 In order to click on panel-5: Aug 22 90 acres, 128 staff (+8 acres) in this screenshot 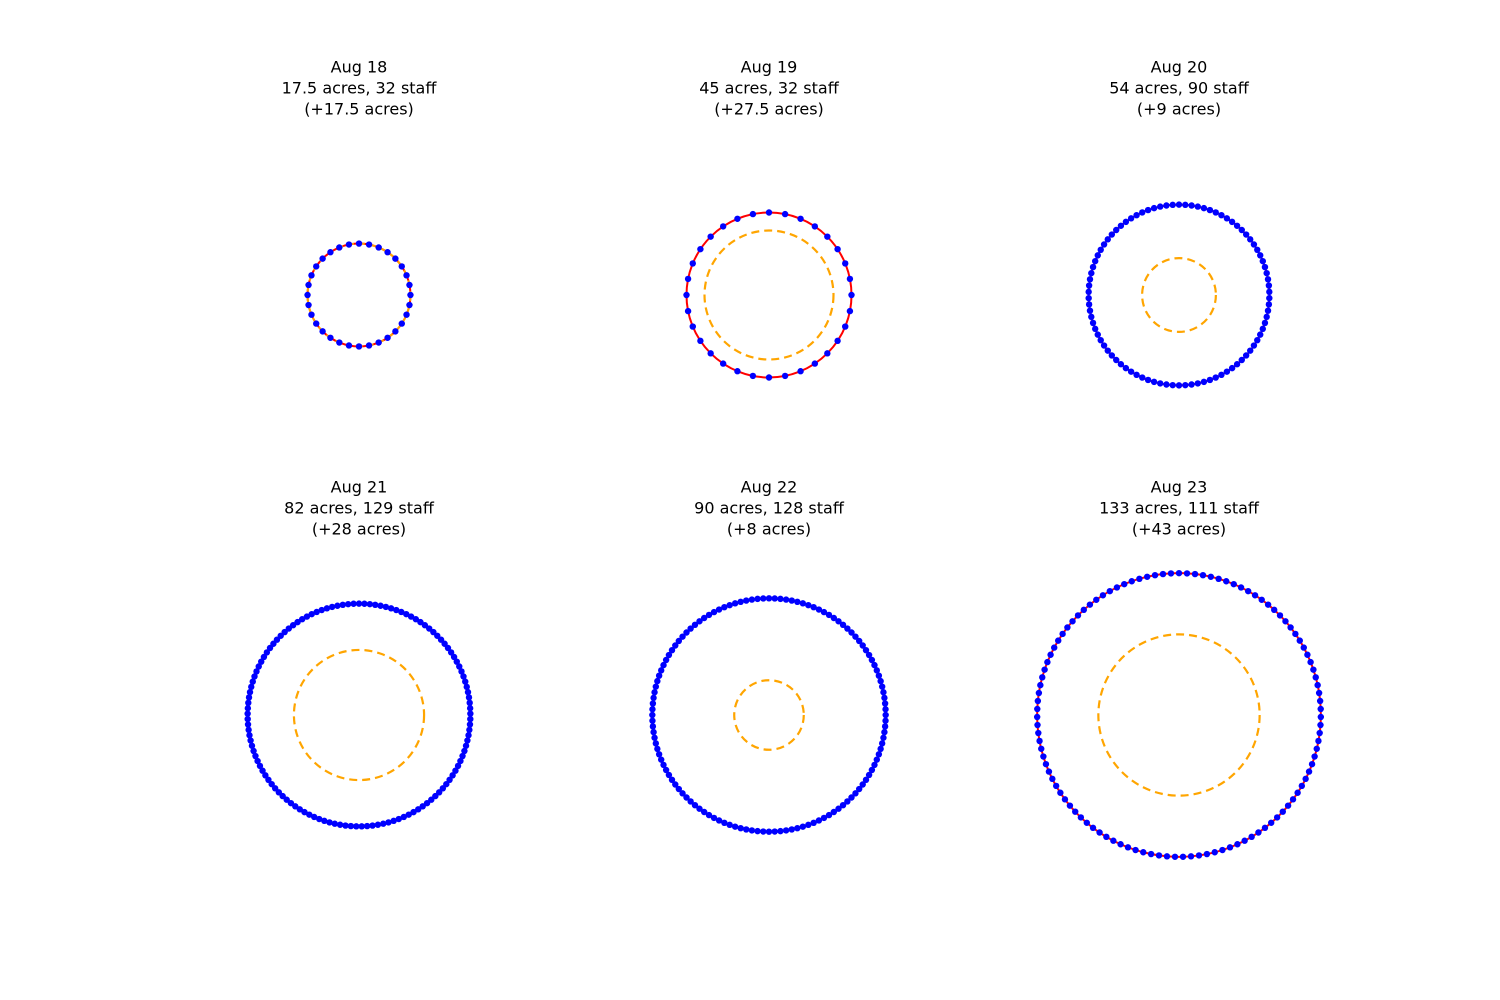, I will do `click(769, 656)`.